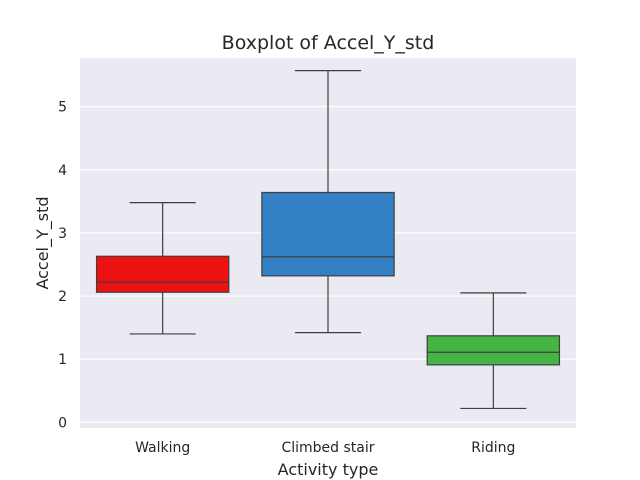  I want to click on x-tick-labels: Walking Climbed stair Riding, so click(325, 448).